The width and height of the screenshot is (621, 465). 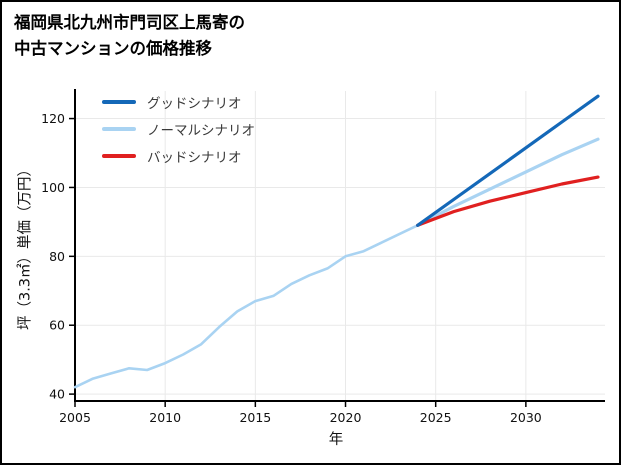 I want to click on legend-label: ノーマルシナリオ, so click(x=201, y=130).